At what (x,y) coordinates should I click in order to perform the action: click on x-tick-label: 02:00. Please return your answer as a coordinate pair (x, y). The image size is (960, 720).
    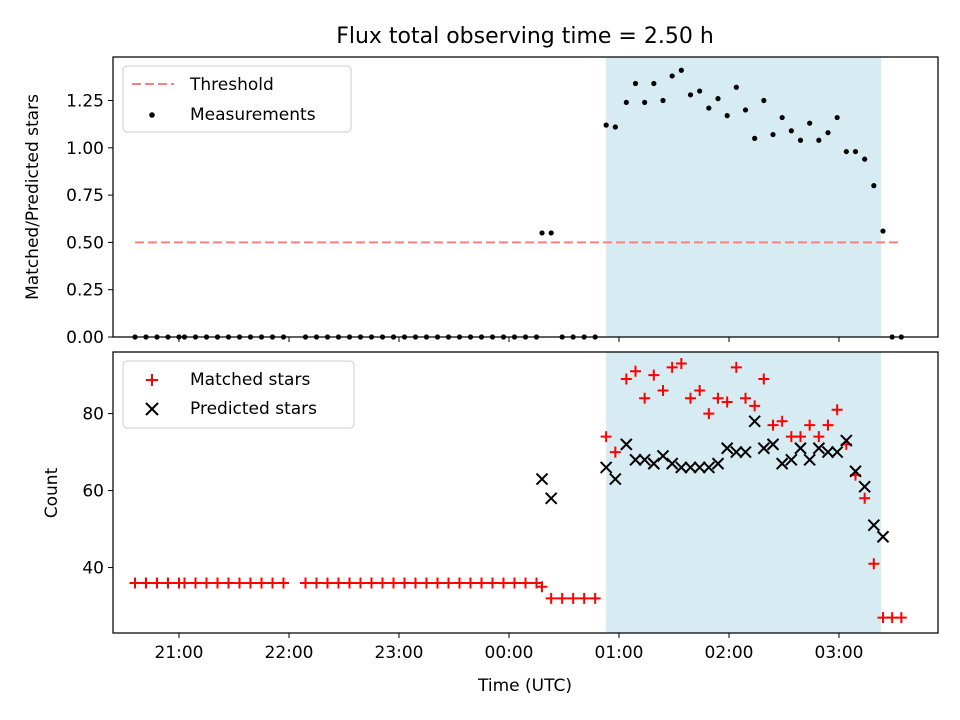
    Looking at the image, I should click on (729, 653).